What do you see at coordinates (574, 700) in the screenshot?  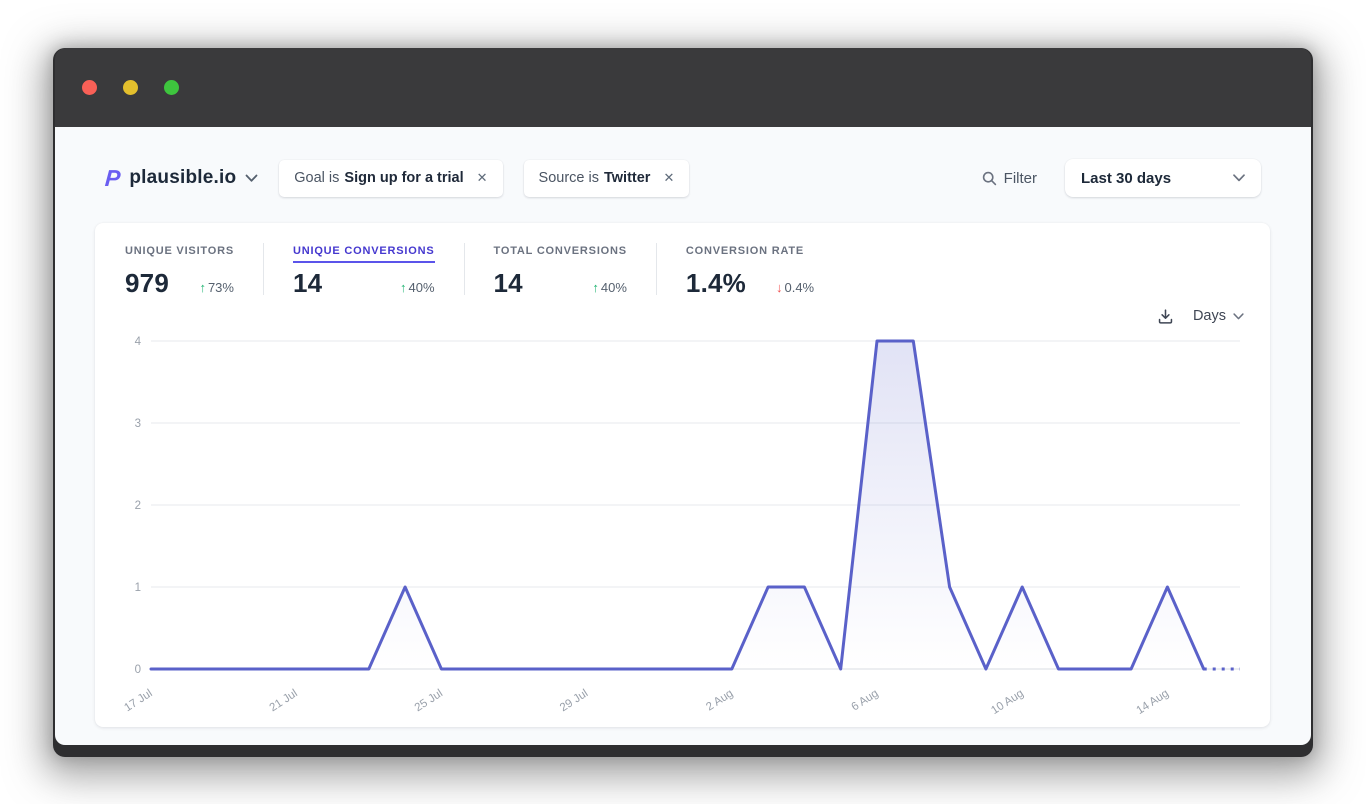 I see `x-tick-label: 29 Jul` at bounding box center [574, 700].